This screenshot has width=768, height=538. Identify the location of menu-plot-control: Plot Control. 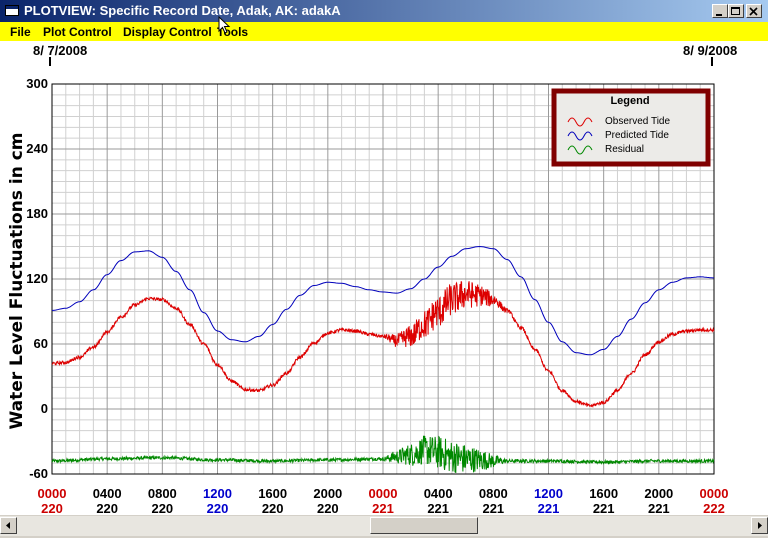
(77, 32).